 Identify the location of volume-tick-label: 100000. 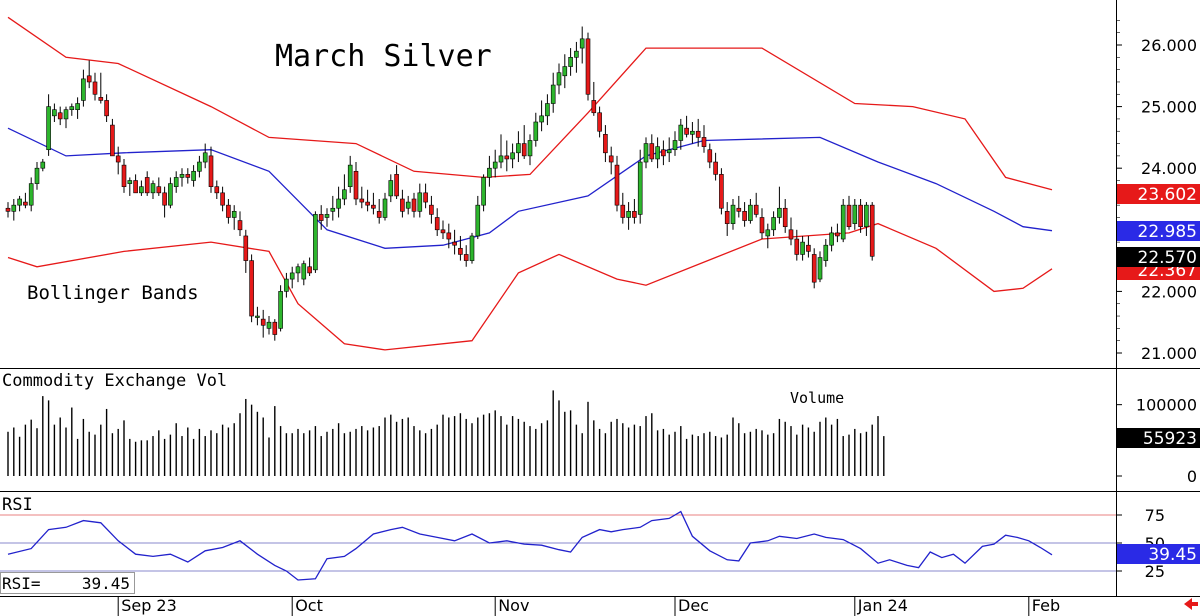
(1166, 405).